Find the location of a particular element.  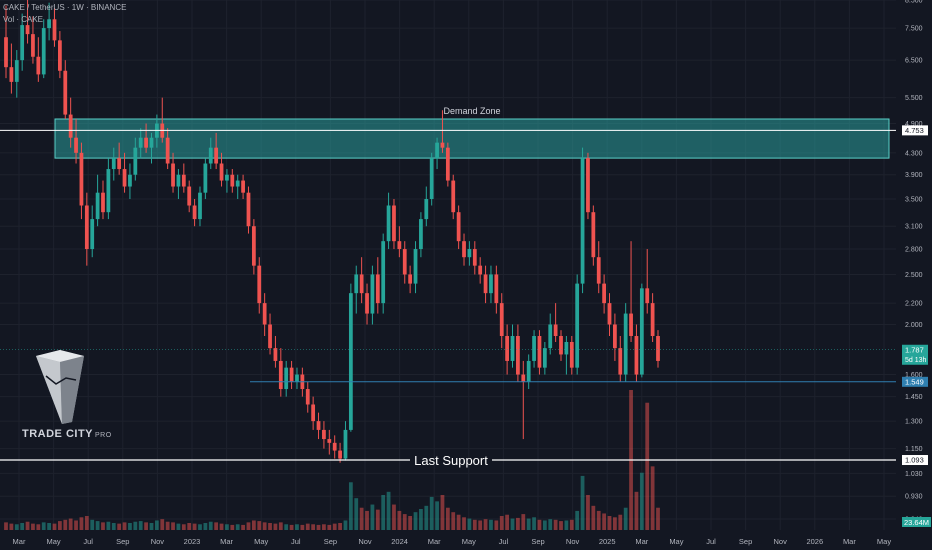

countdown-tag-text: 5d 13h is located at coordinates (916, 360).